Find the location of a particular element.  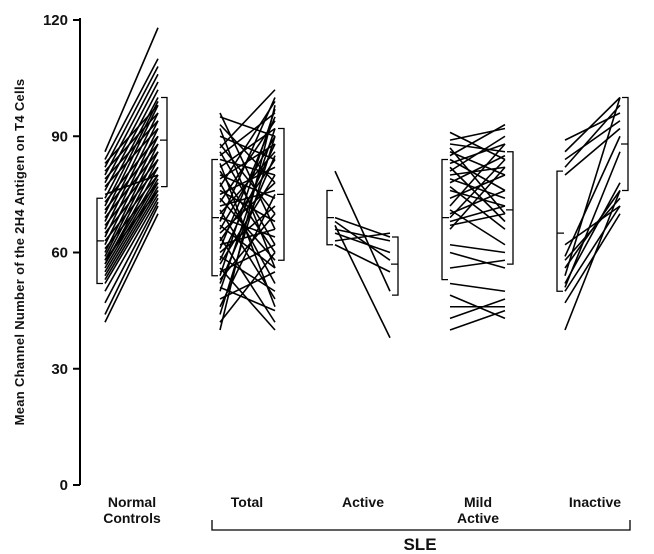

category-label-line: Active is located at coordinates (363, 502).